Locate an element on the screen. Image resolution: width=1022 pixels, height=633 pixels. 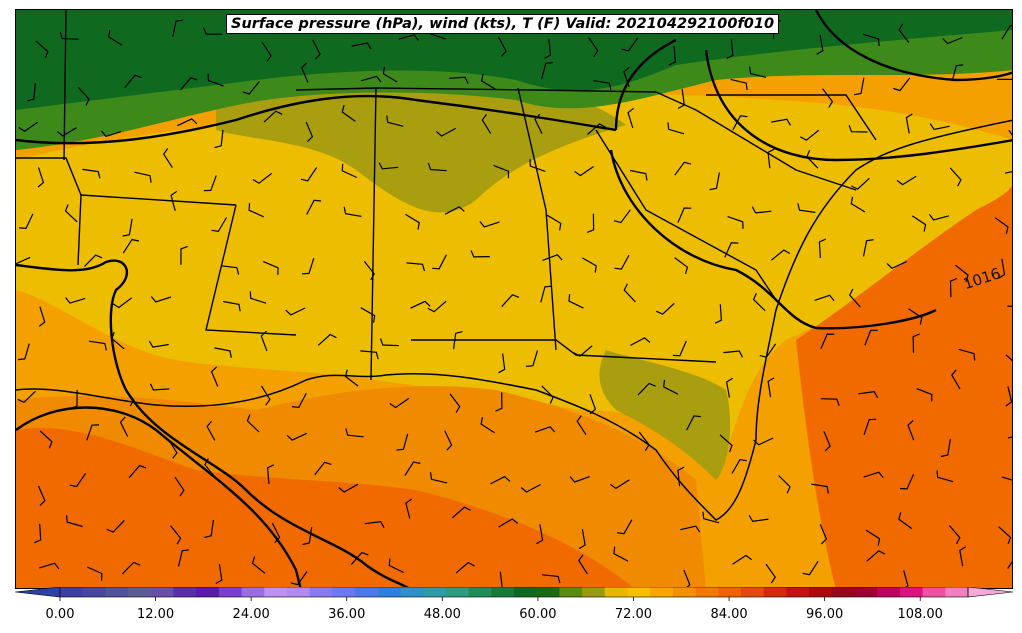
colorbar-tick-label: 84.00 is located at coordinates (729, 614).